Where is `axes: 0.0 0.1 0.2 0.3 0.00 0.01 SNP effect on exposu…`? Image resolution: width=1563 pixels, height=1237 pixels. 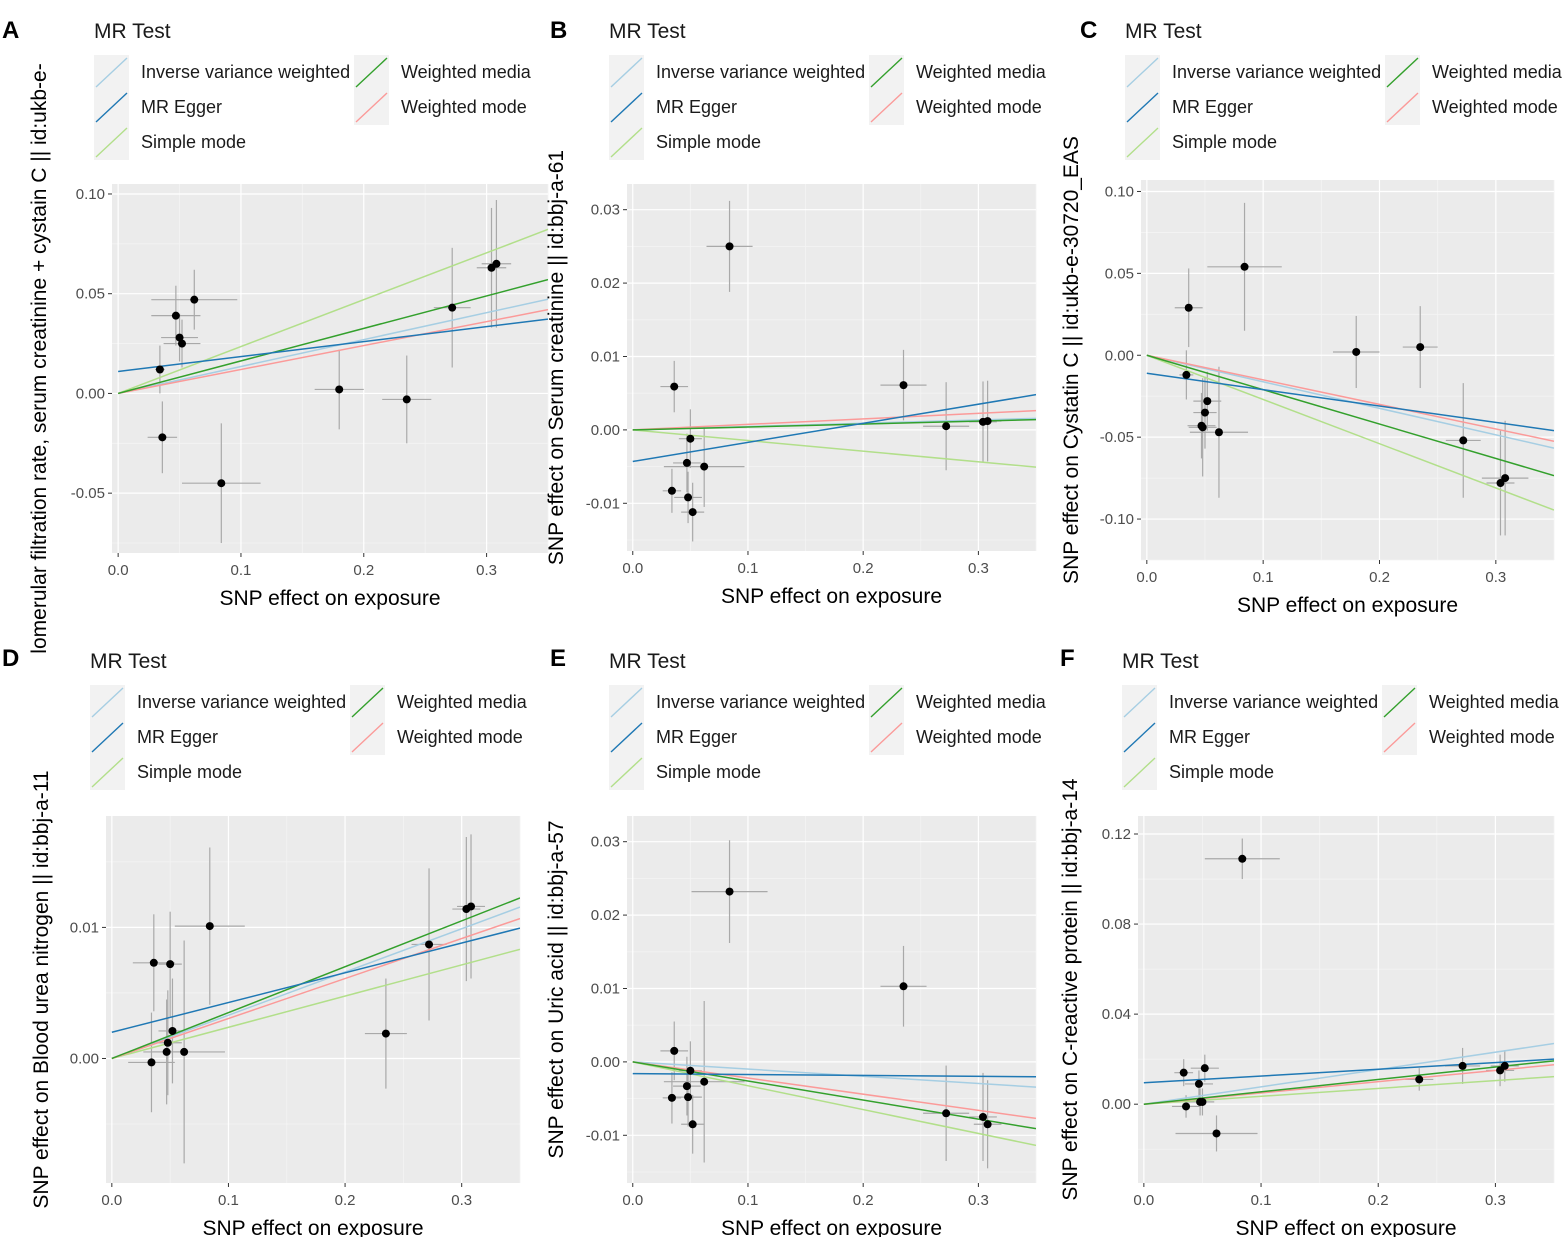
axes: 0.0 0.1 0.2 0.3 0.00 0.01 SNP effect on exposu… is located at coordinates (251, 1003).